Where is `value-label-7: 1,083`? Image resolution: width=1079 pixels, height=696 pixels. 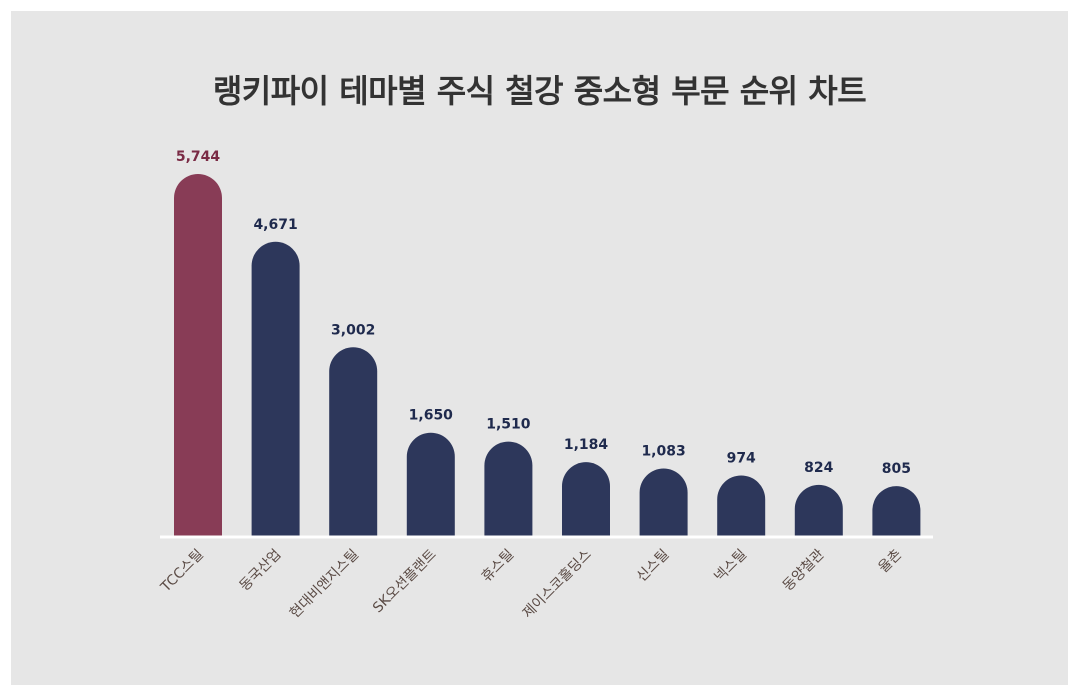 value-label-7: 1,083 is located at coordinates (663, 452).